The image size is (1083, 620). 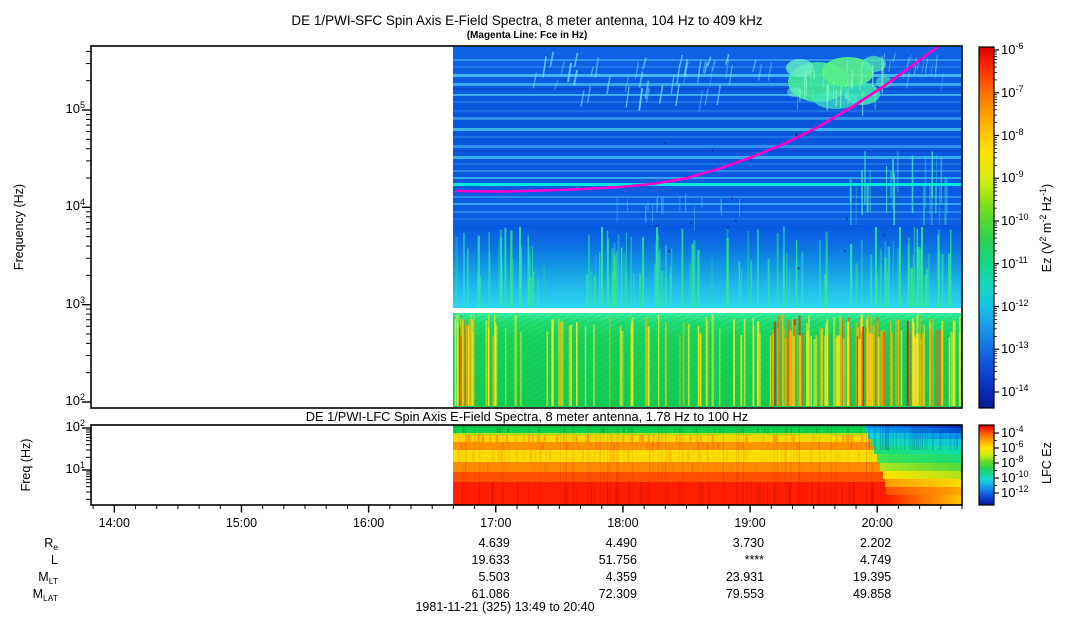 I want to click on ephem-value: 23.931, so click(x=745, y=577).